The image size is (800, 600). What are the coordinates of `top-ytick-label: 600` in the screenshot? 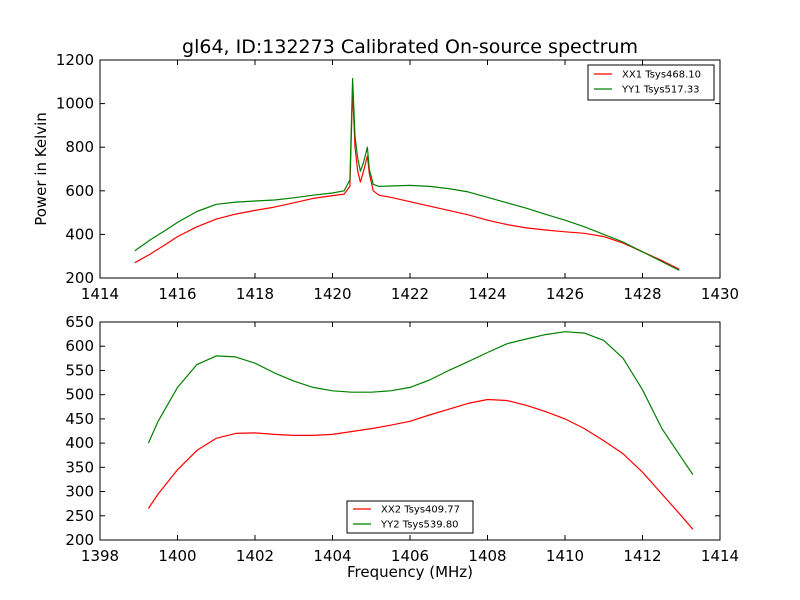 It's located at (79, 191).